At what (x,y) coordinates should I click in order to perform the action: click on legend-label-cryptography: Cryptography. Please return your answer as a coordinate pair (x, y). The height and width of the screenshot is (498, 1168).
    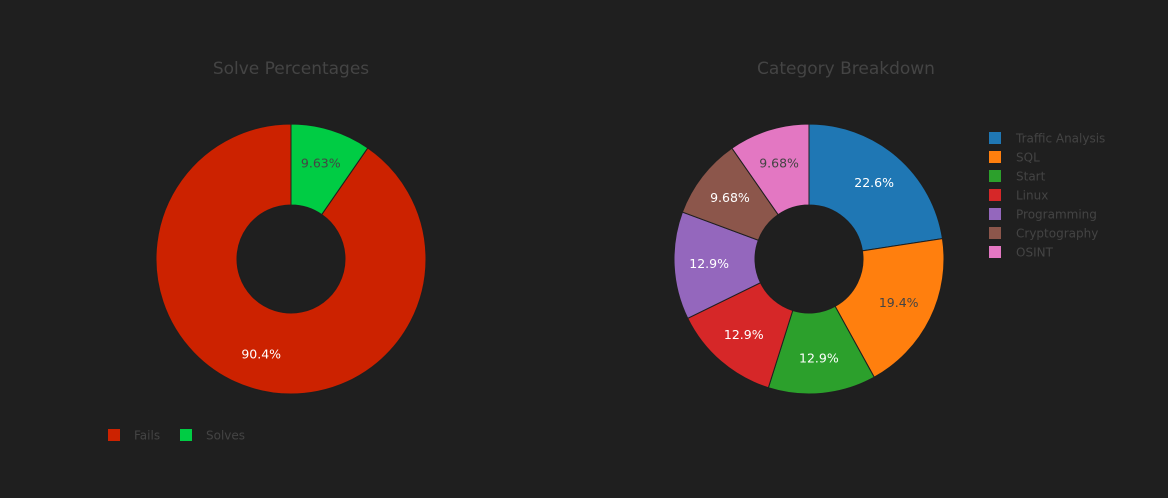
    Looking at the image, I should click on (1057, 234).